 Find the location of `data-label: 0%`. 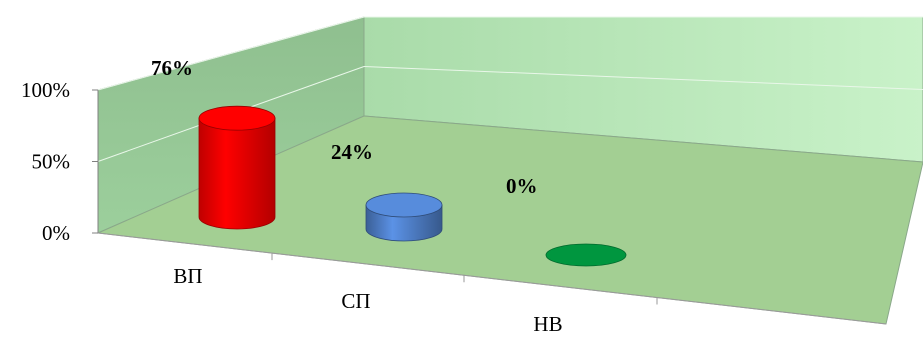

data-label: 0% is located at coordinates (522, 186).